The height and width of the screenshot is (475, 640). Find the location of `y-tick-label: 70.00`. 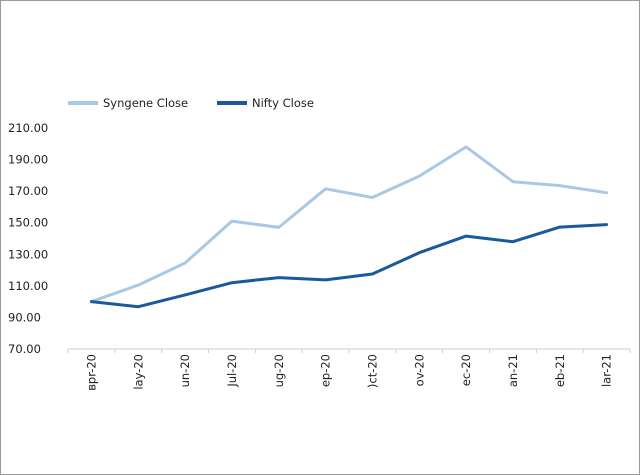

y-tick-label: 70.00 is located at coordinates (24, 349).